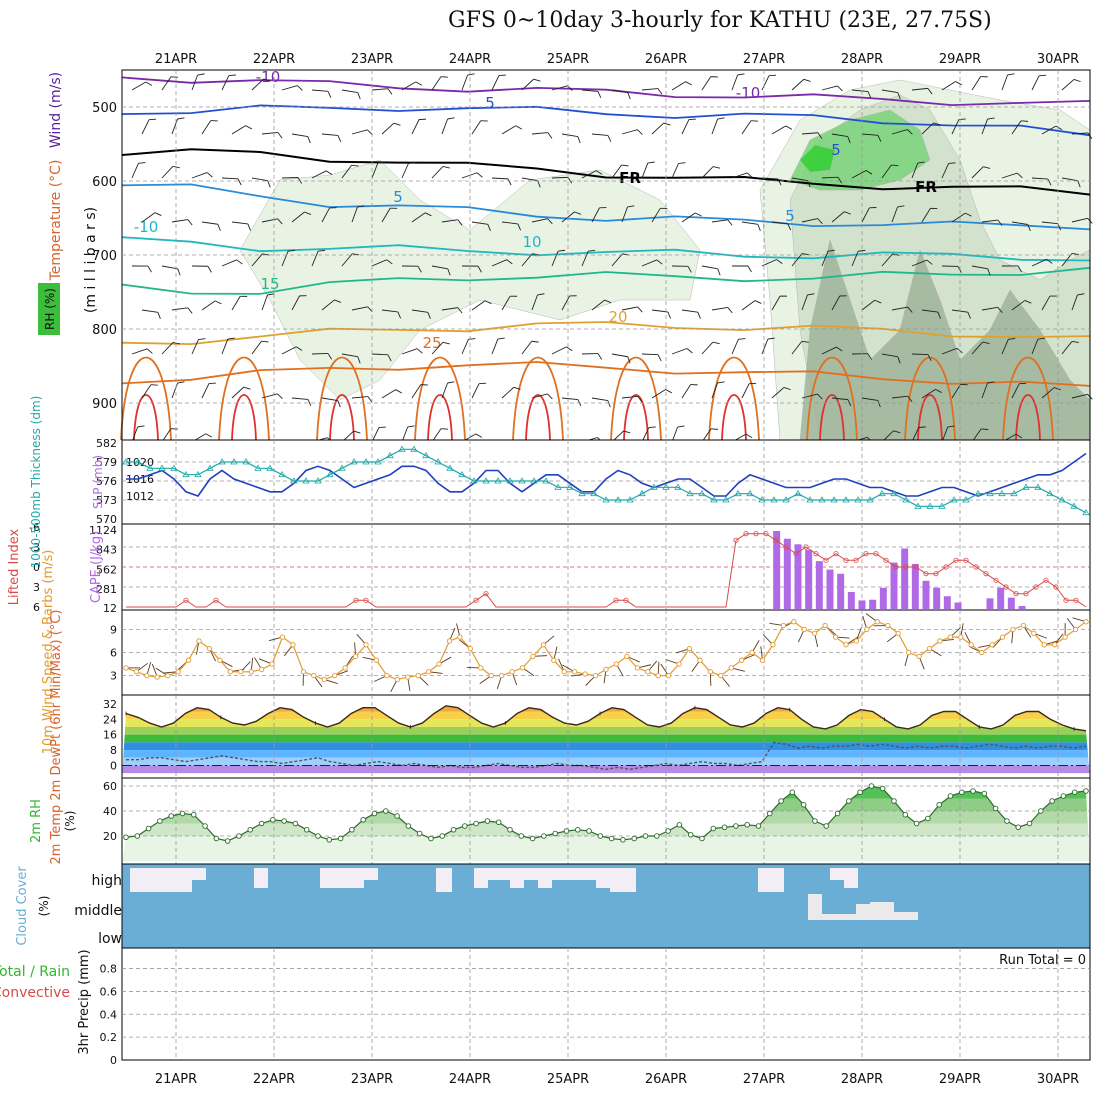 This screenshot has width=1100, height=1100. Describe the element at coordinates (617, 317) in the screenshot. I see `isotherm-label: 20` at that location.